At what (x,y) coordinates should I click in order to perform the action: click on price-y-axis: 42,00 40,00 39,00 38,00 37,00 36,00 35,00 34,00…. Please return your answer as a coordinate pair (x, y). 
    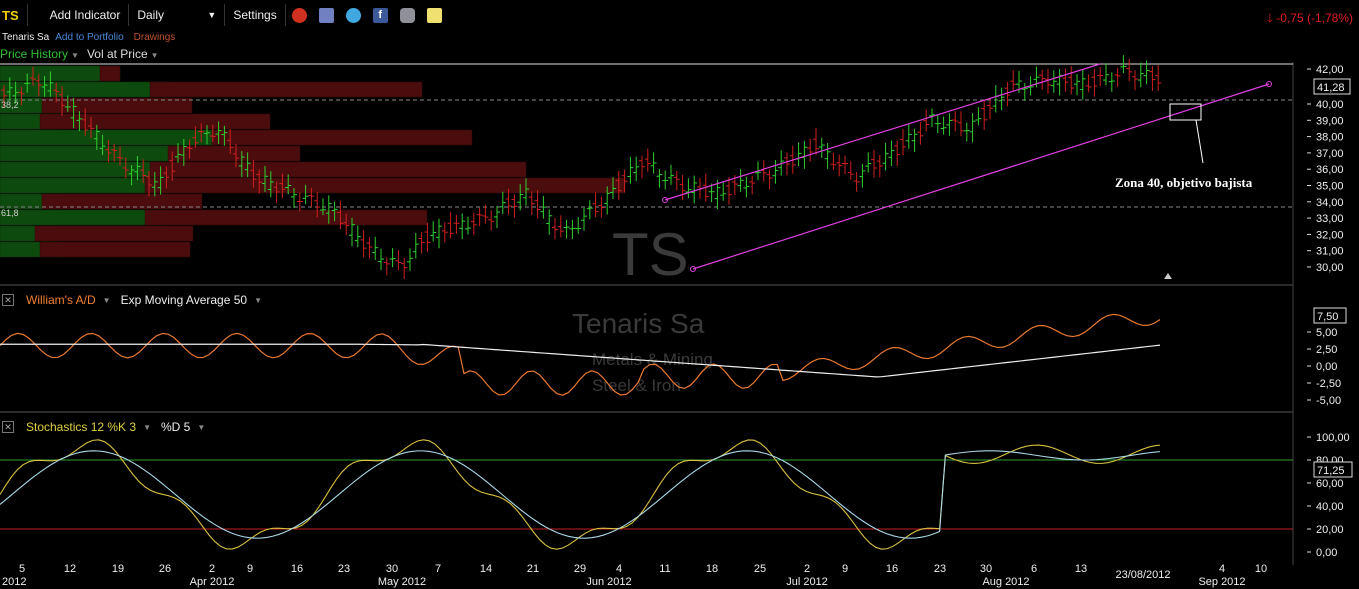
    Looking at the image, I should click on (1329, 169).